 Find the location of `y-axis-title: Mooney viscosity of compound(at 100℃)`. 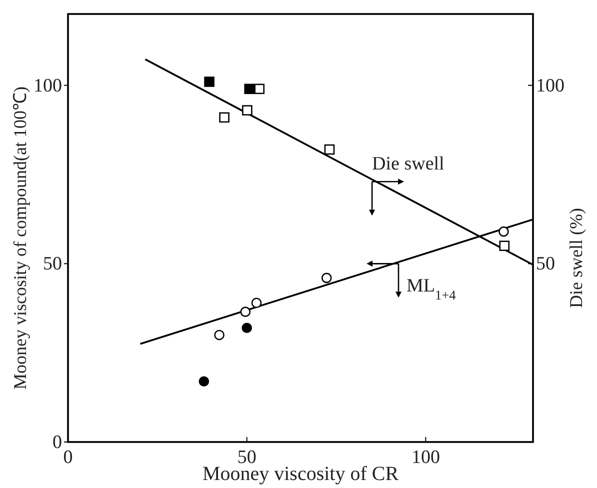

y-axis-title: Mooney viscosity of compound(at 100℃) is located at coordinates (20, 238).